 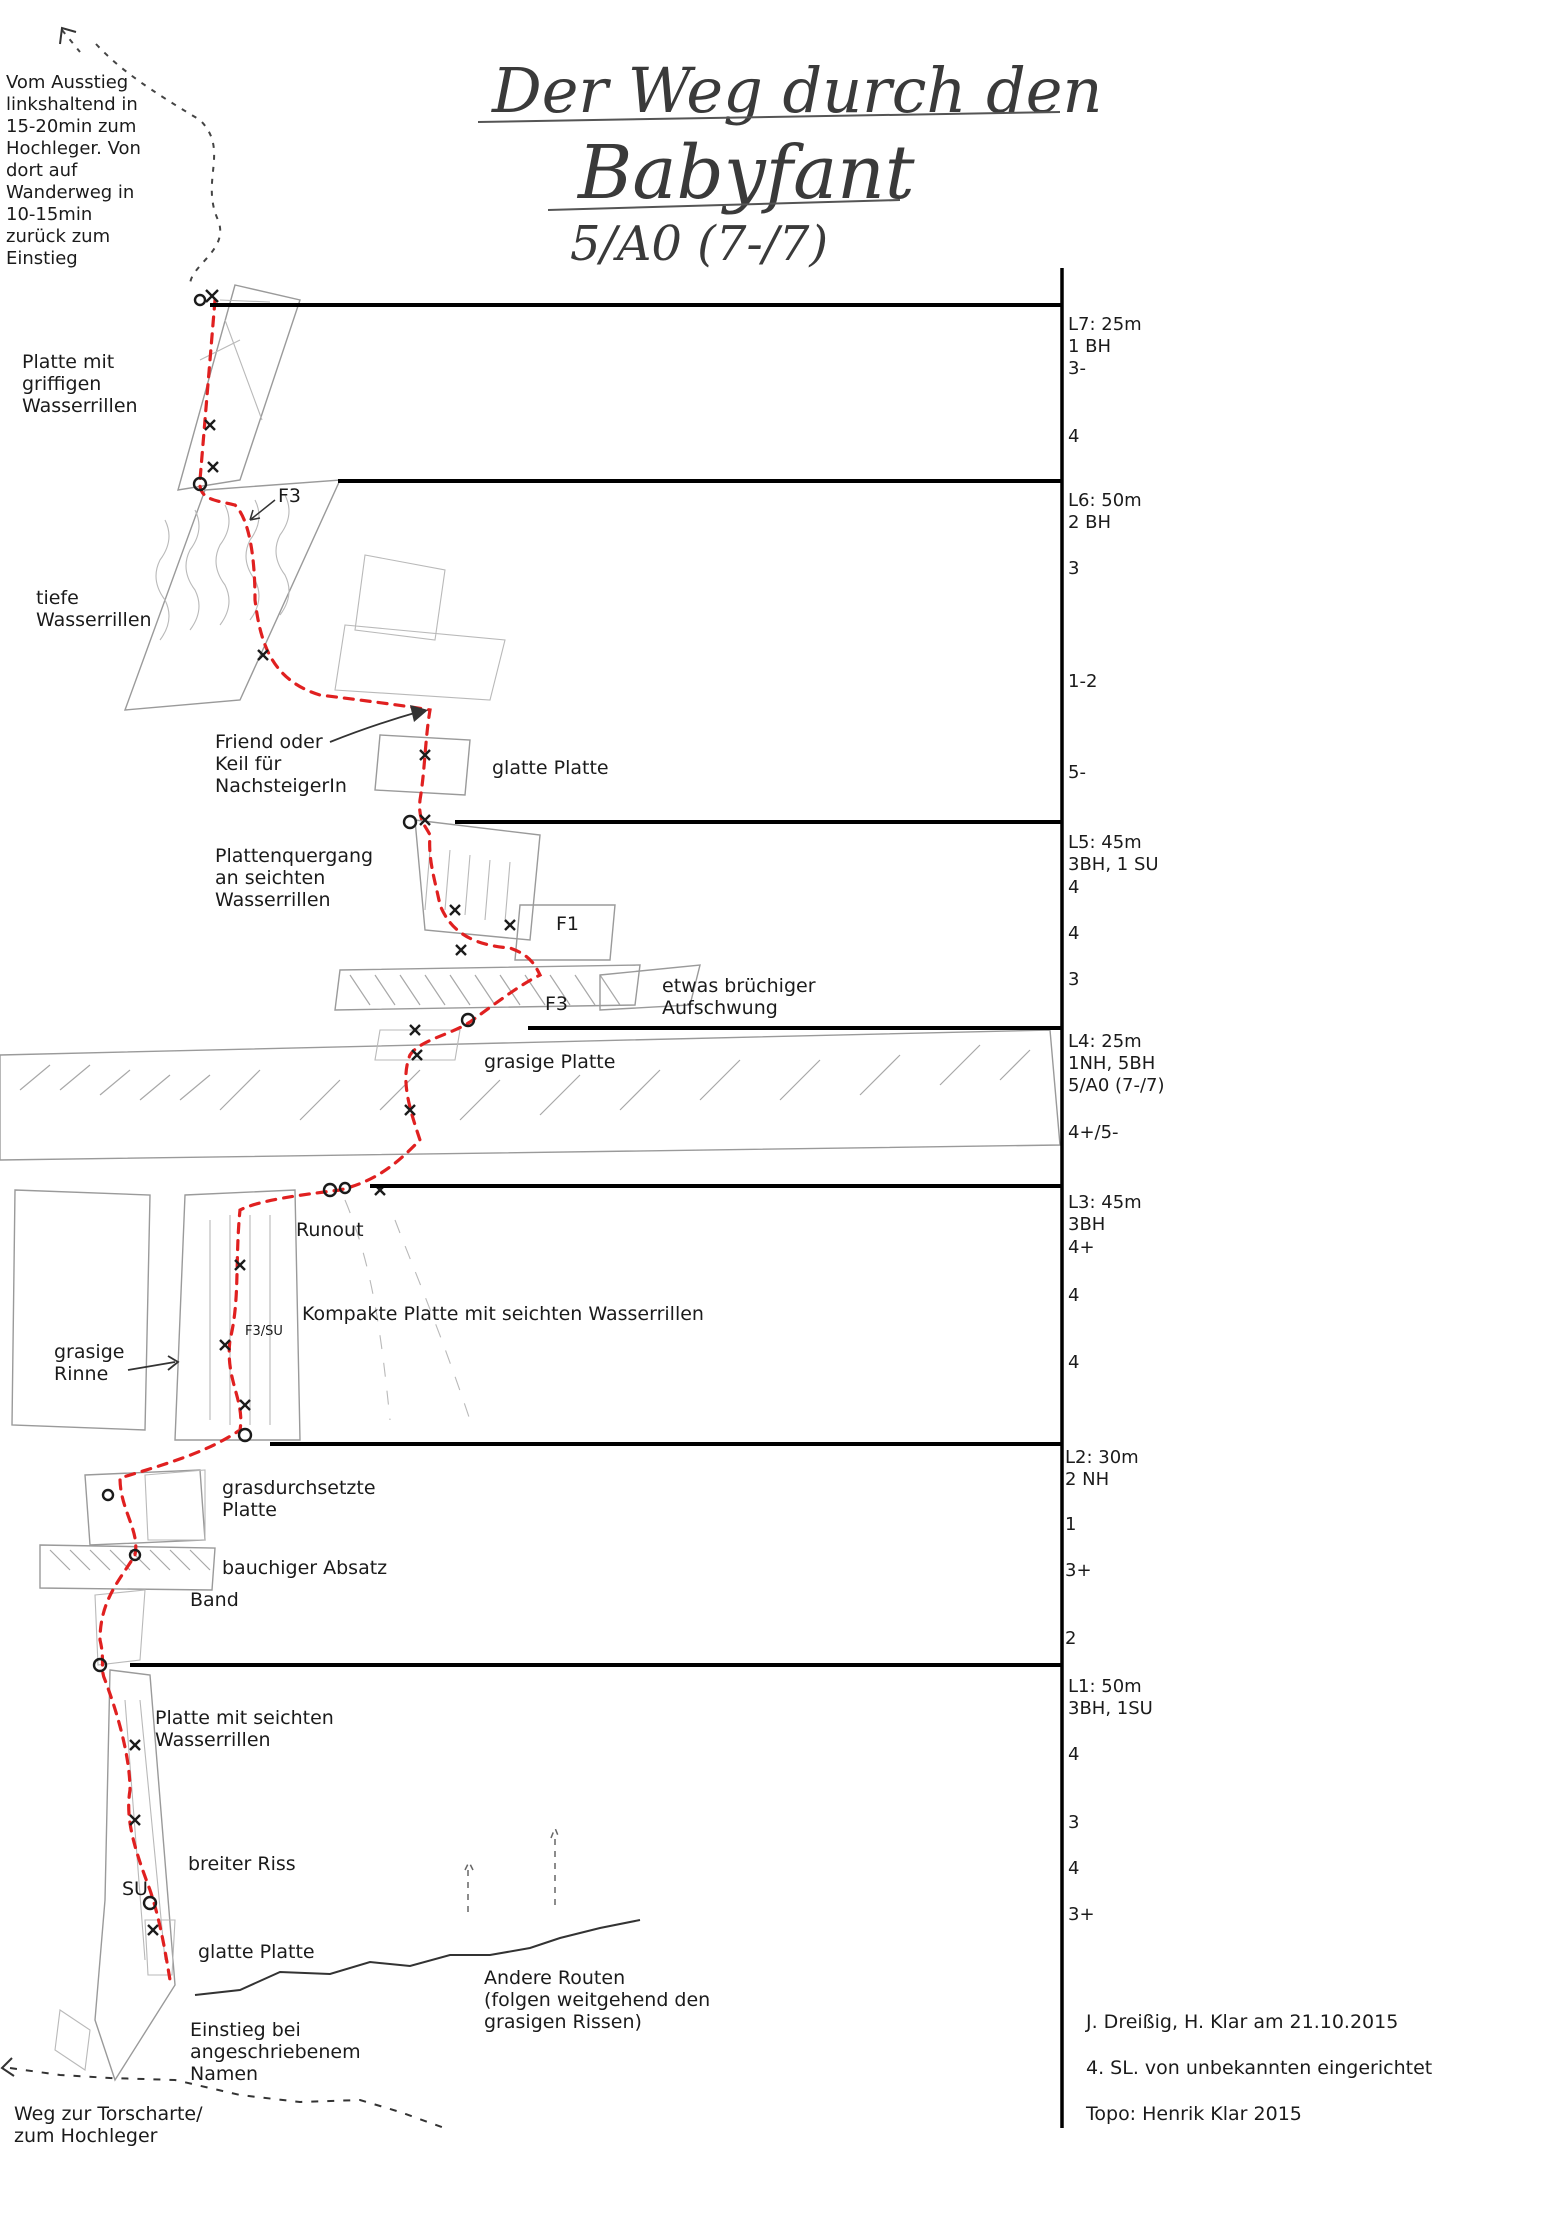 What do you see at coordinates (554, 1978) in the screenshot?
I see `annotation-text: Andere Routen` at bounding box center [554, 1978].